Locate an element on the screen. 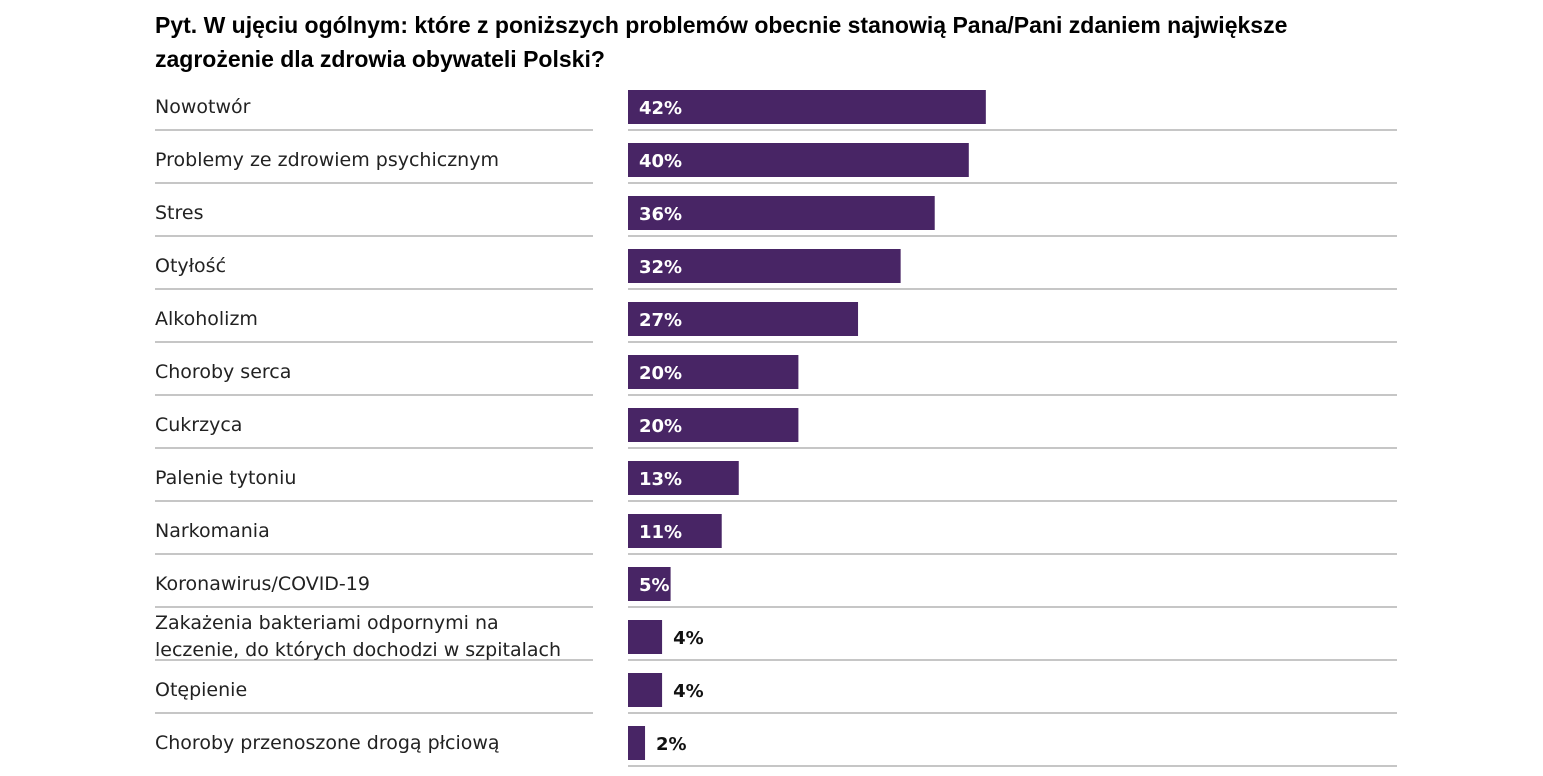 Image resolution: width=1543 pixels, height=776 pixels. category-label: Alkoholizm is located at coordinates (206, 319).